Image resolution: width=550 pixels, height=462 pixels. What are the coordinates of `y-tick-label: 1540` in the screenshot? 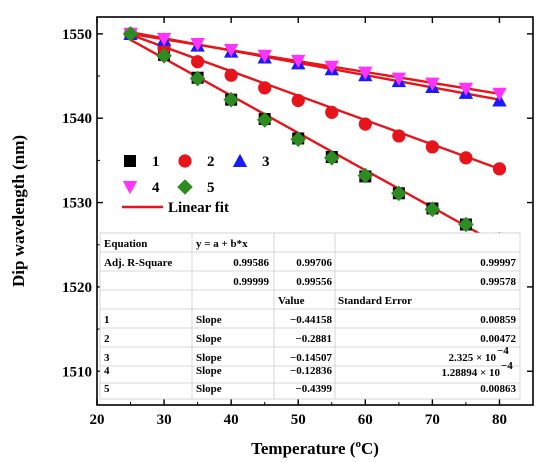 It's located at (77, 119).